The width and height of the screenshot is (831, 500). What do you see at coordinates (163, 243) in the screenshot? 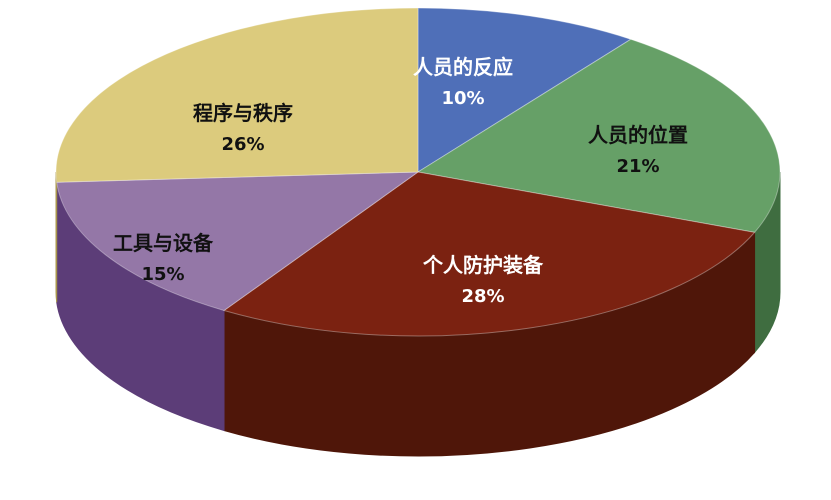
I see `slice-label-4: 工具与设备` at bounding box center [163, 243].